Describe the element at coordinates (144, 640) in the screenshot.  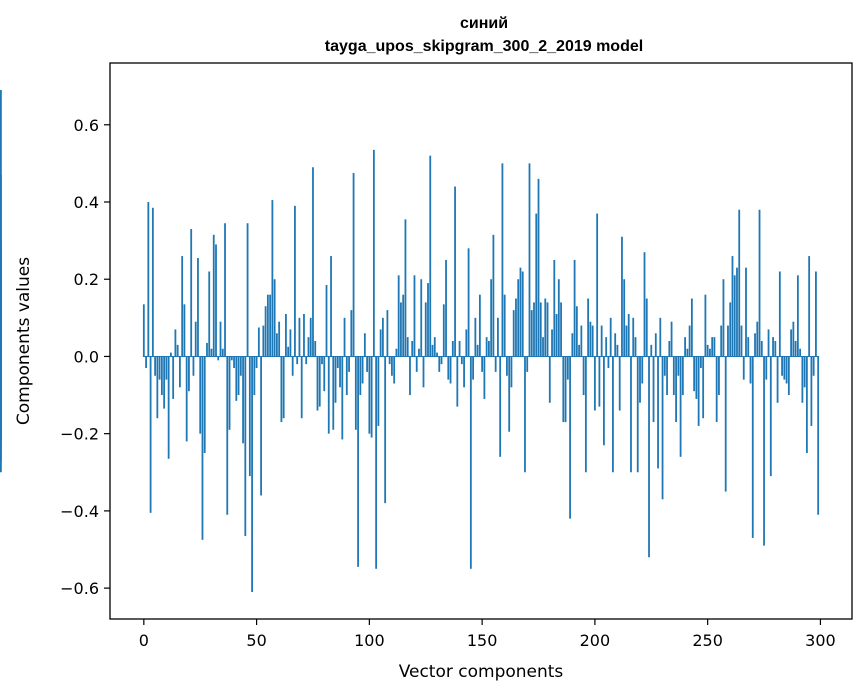
I see `x-tick-label-0: 0` at that location.